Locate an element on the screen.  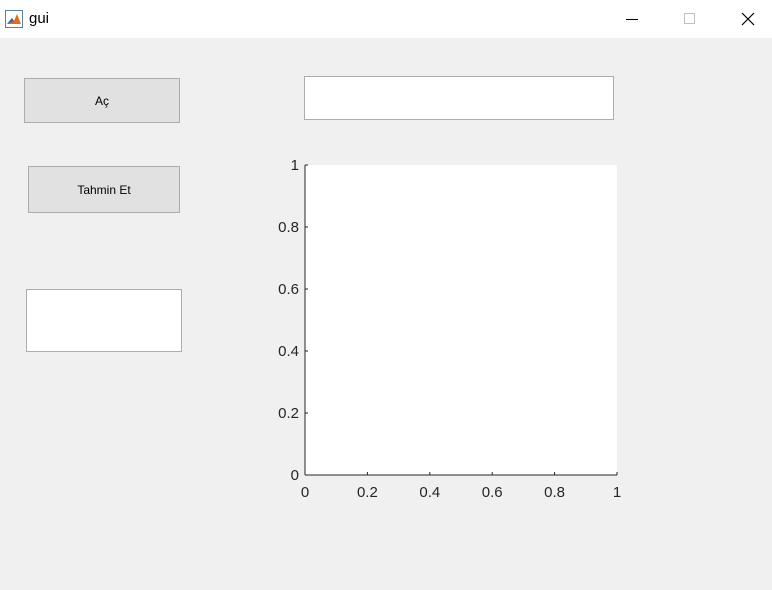
close-button is located at coordinates (745, 19).